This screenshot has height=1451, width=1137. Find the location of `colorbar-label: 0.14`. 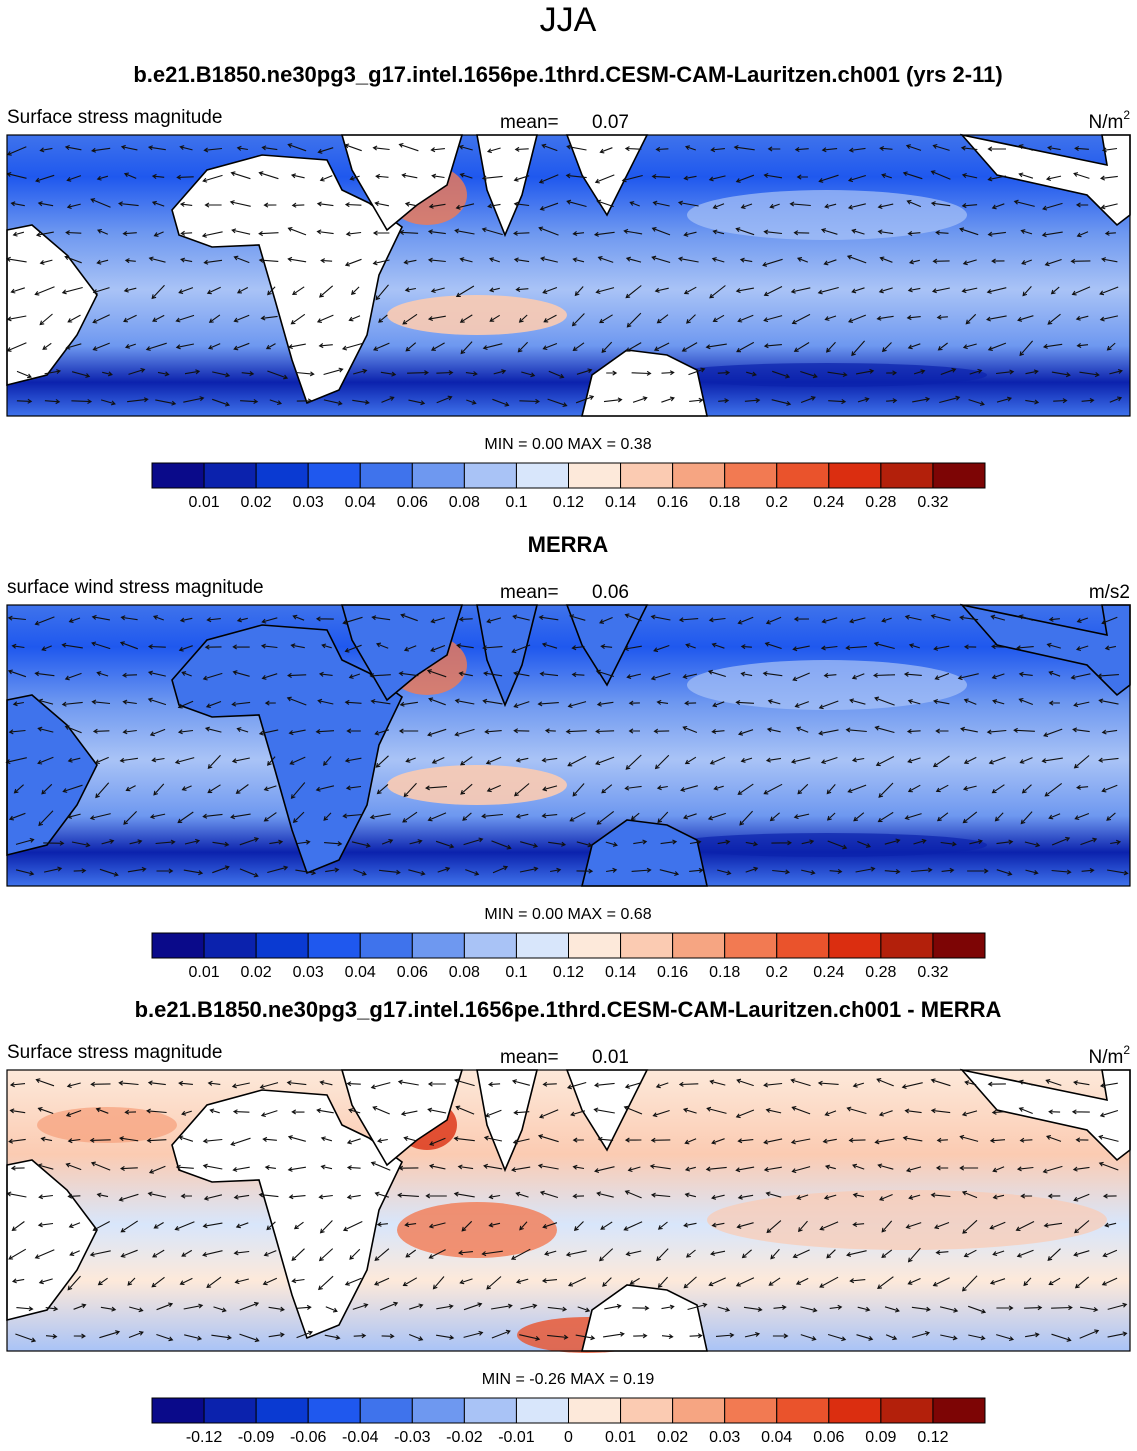

colorbar-label: 0.14 is located at coordinates (620, 972).